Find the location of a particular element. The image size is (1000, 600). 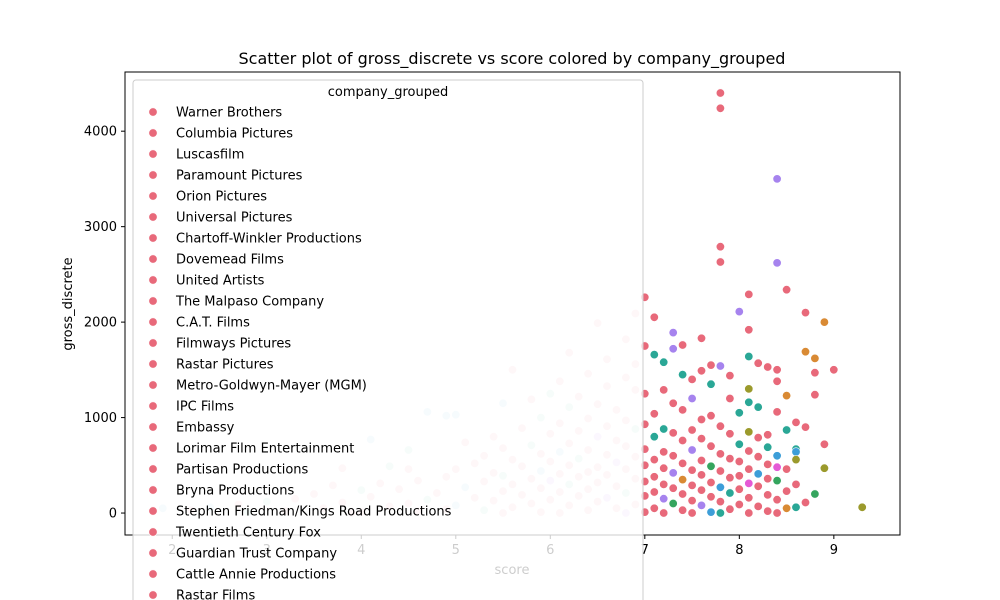

x-tick-label: 9 is located at coordinates (834, 550).